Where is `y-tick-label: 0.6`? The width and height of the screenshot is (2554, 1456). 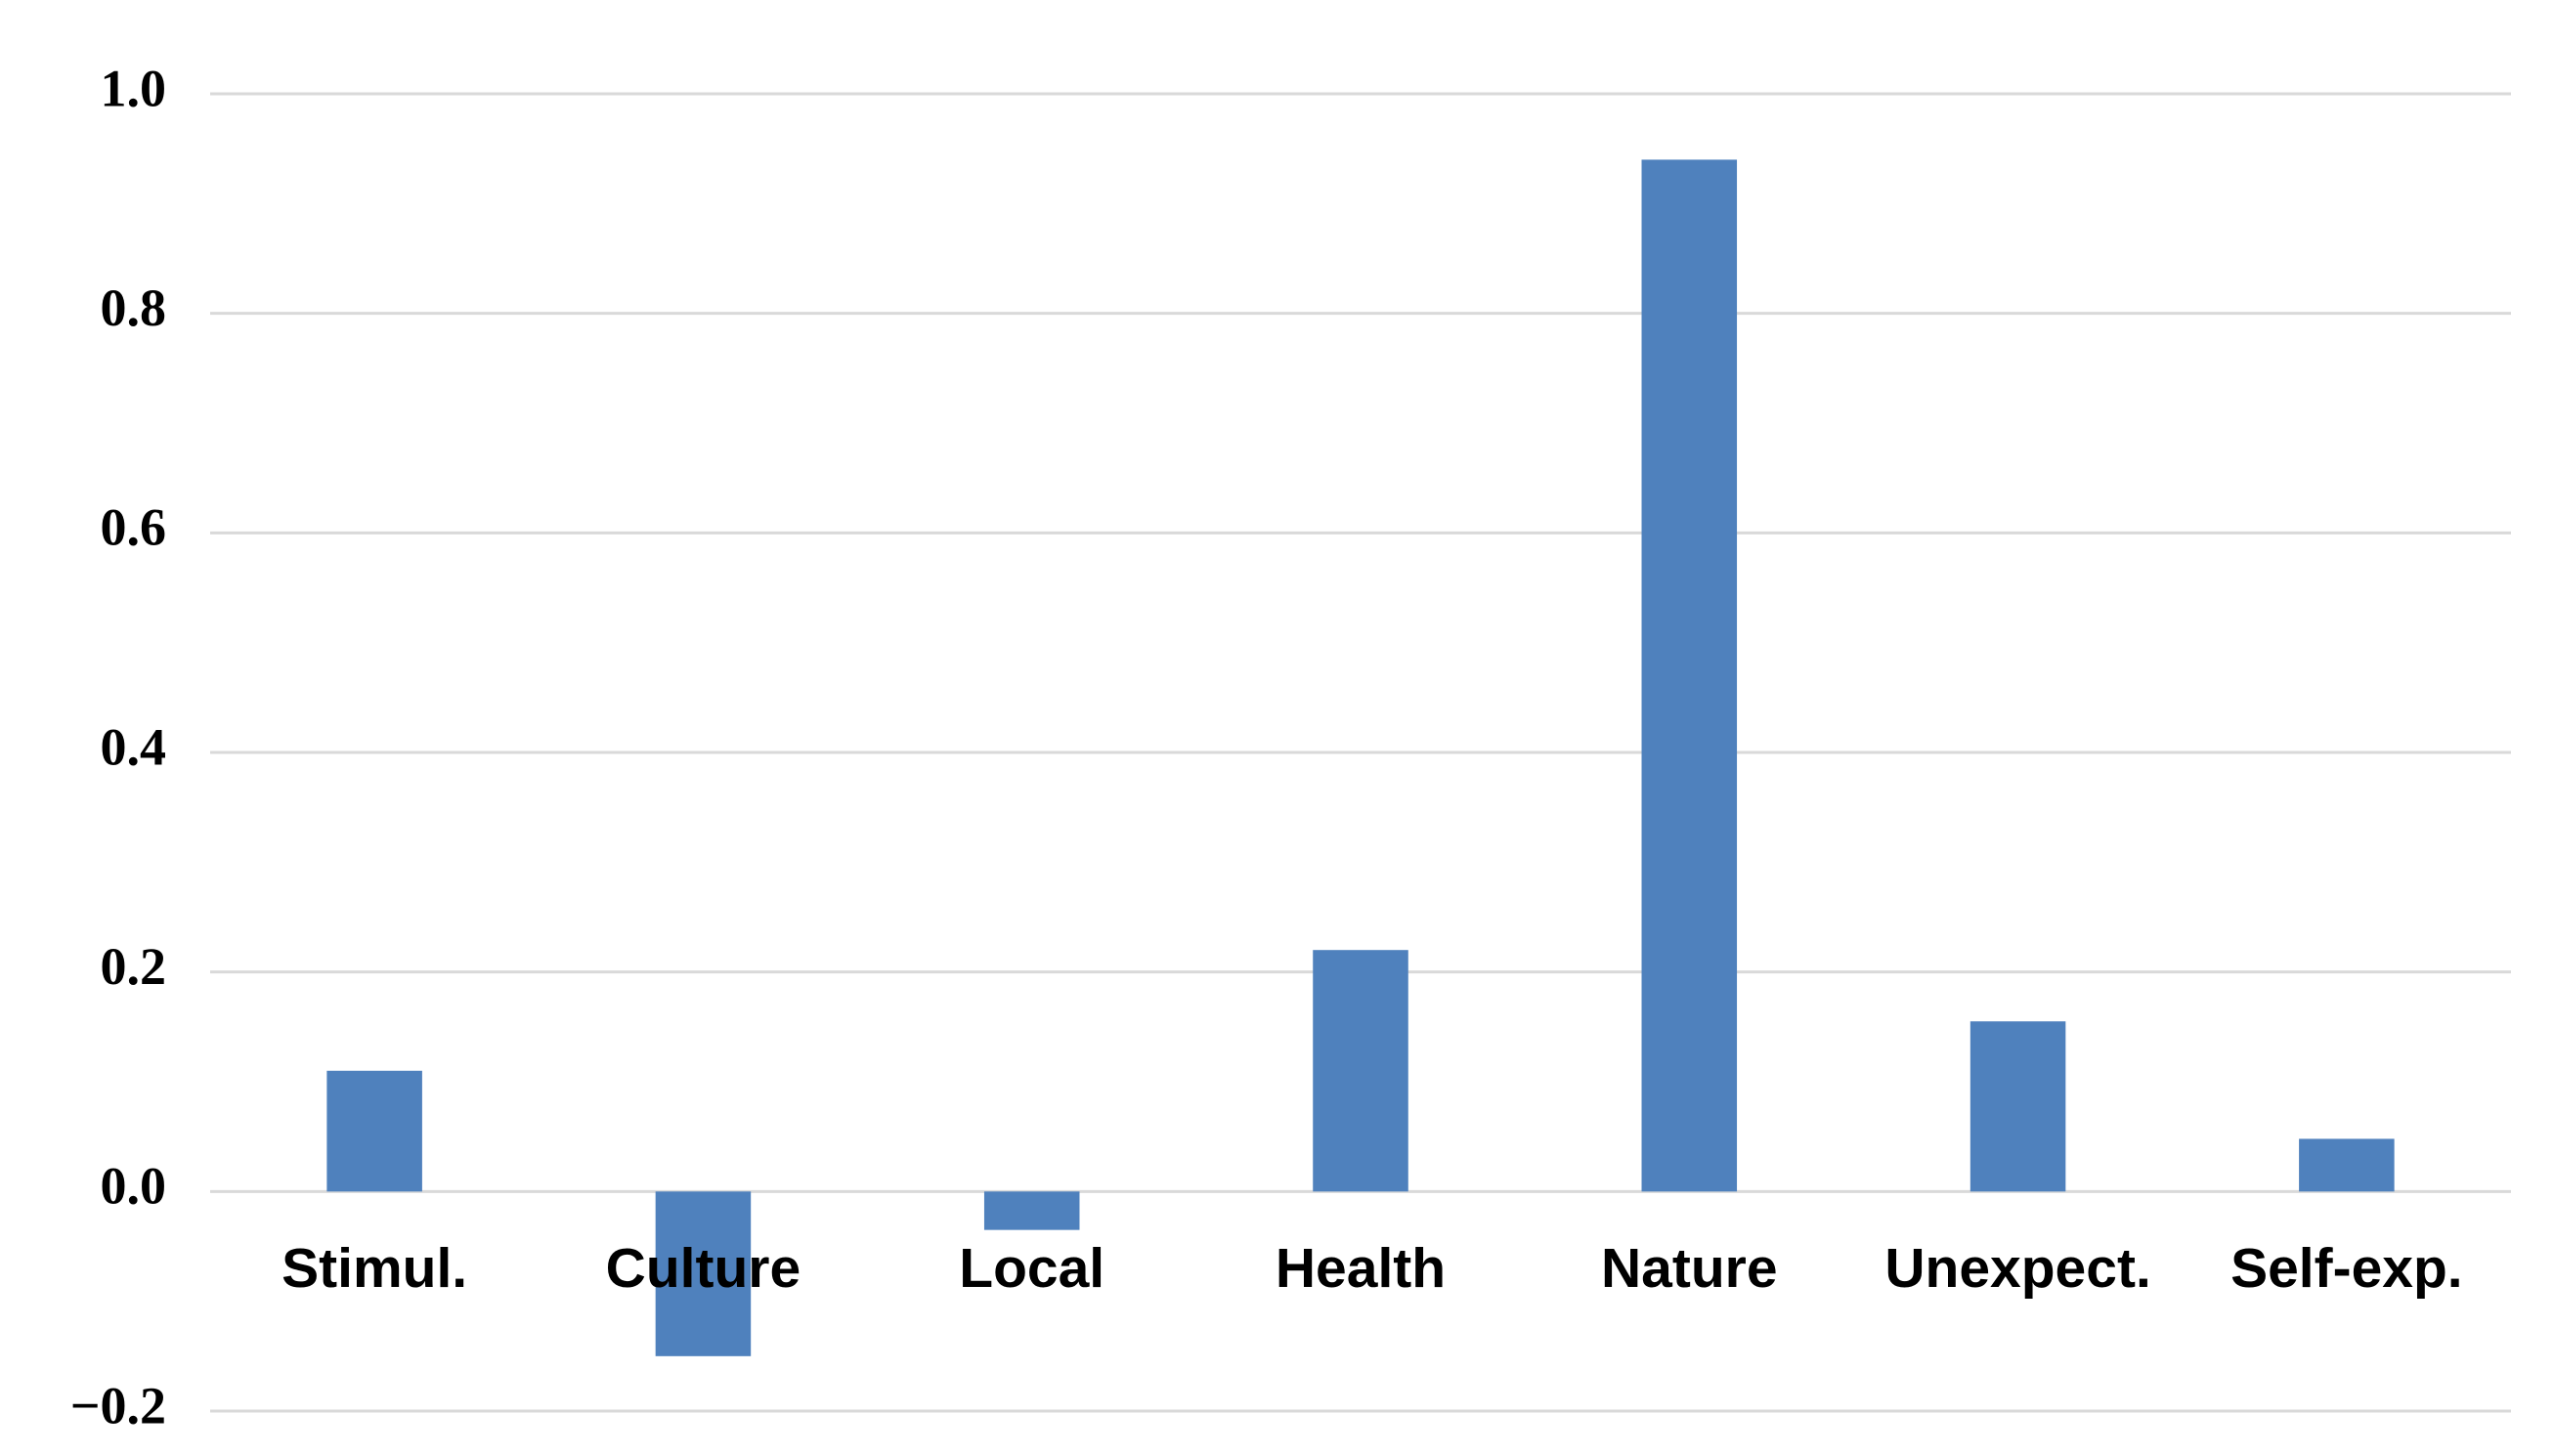 y-tick-label: 0.6 is located at coordinates (134, 527).